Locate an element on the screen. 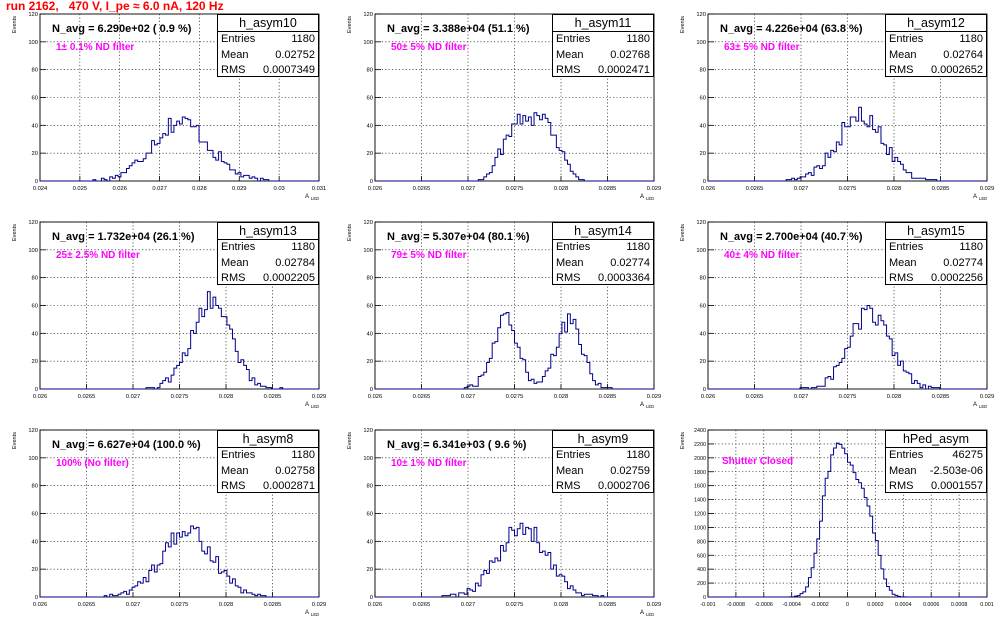 The image size is (996, 625). filter-label: 1± 0.1% ND filter is located at coordinates (95, 47).